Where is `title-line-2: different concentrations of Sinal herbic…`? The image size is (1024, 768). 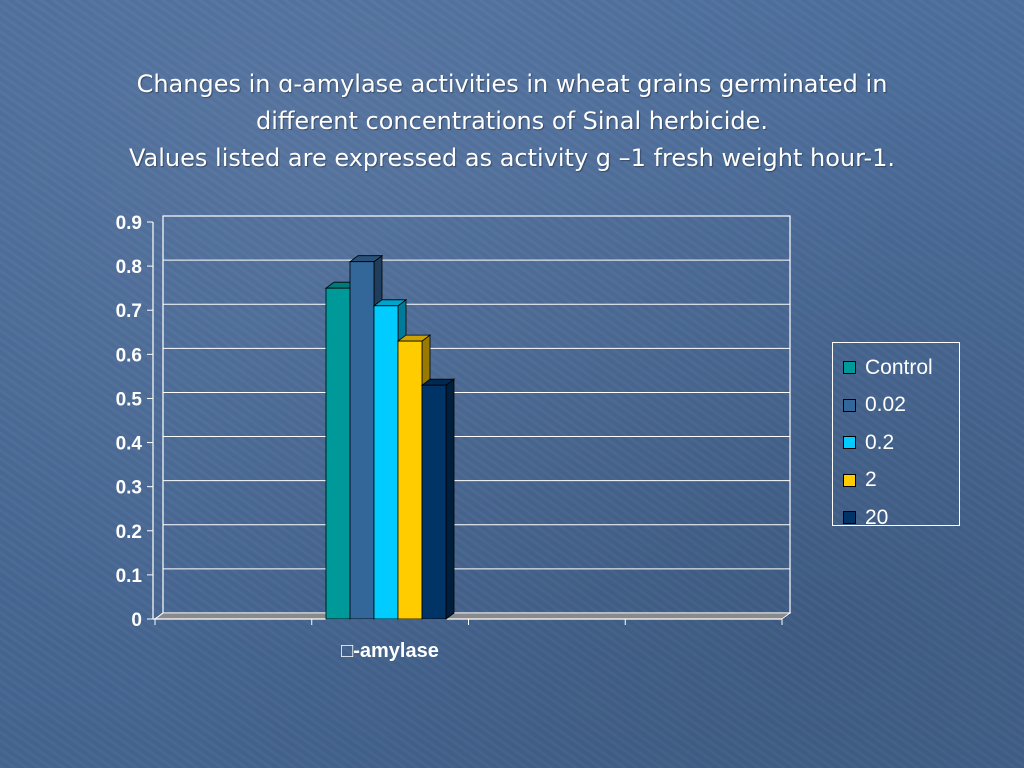
title-line-2: different concentrations of Sinal herbic… is located at coordinates (512, 121).